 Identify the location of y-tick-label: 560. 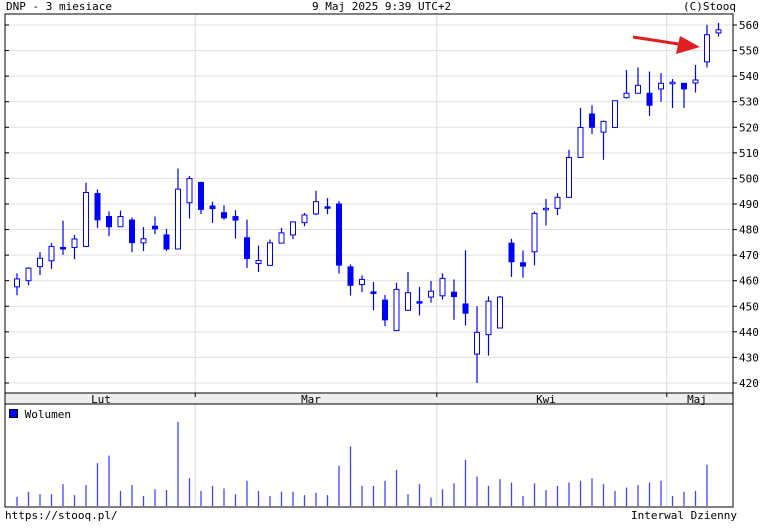
(749, 25).